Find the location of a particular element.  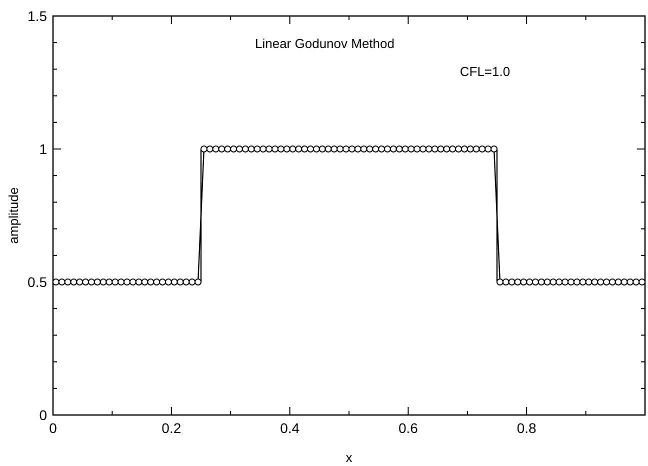

y-tick-label: 0 is located at coordinates (43, 415).